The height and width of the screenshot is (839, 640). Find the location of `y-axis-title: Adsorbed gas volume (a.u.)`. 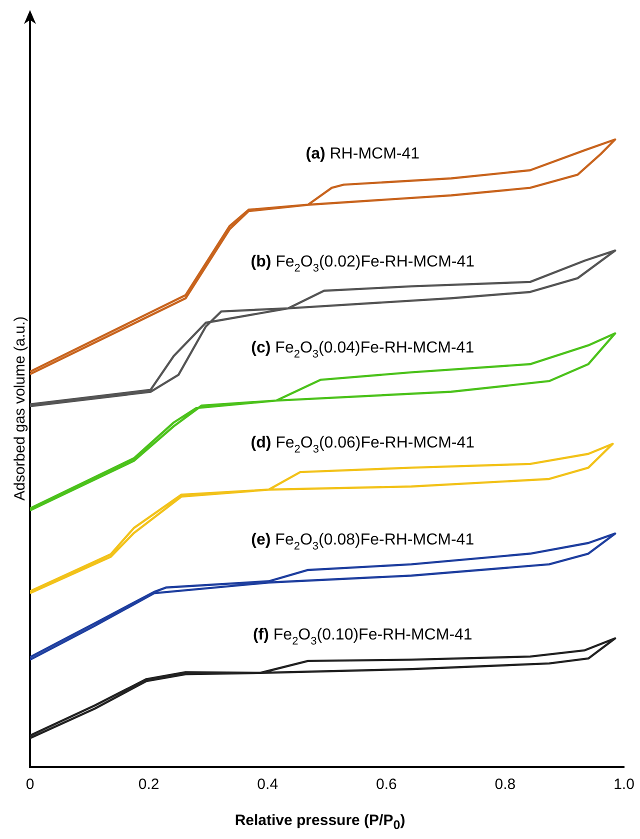

y-axis-title: Adsorbed gas volume (a.u.) is located at coordinates (20, 409).